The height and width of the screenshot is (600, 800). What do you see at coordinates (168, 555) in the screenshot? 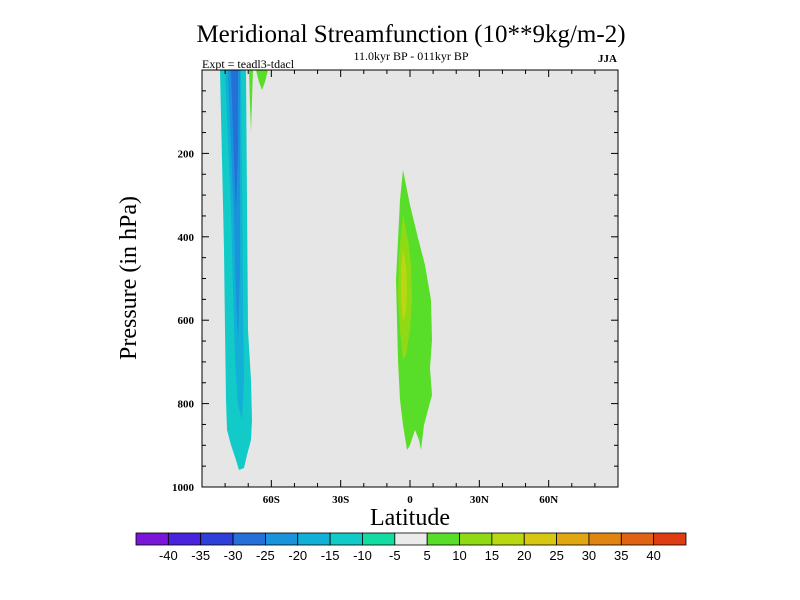
I see `colorbar-label: -40` at bounding box center [168, 555].